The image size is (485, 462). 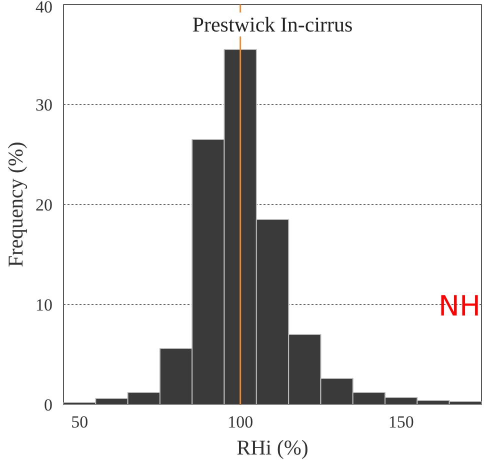 What do you see at coordinates (79, 422) in the screenshot?
I see `x-tick-label: 50` at bounding box center [79, 422].